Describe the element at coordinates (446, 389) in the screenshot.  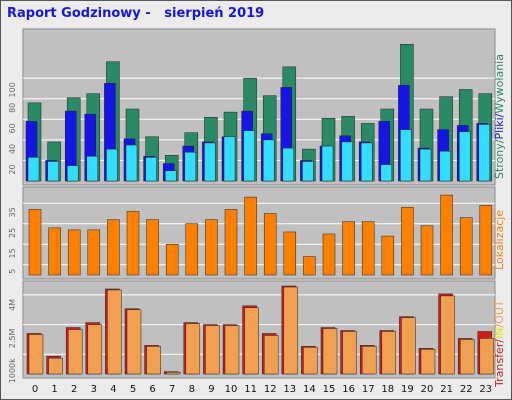
I see `hour-label: 21` at that location.